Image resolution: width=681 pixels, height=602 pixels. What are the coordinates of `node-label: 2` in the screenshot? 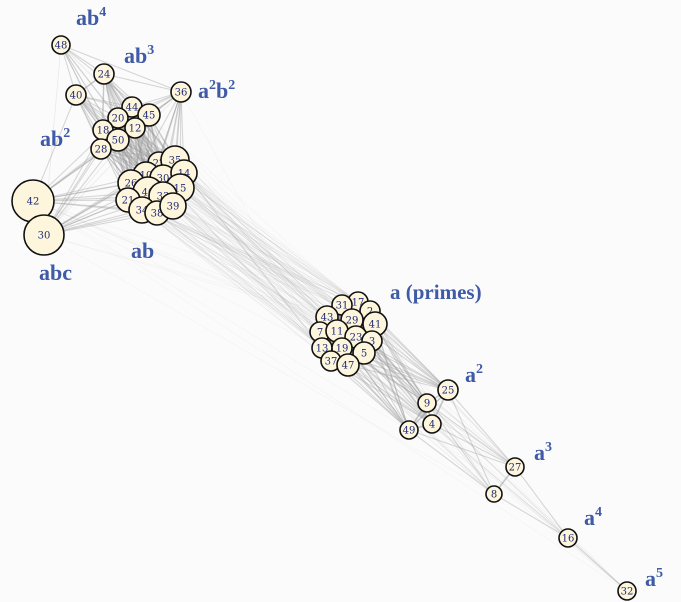 It's located at (370, 312).